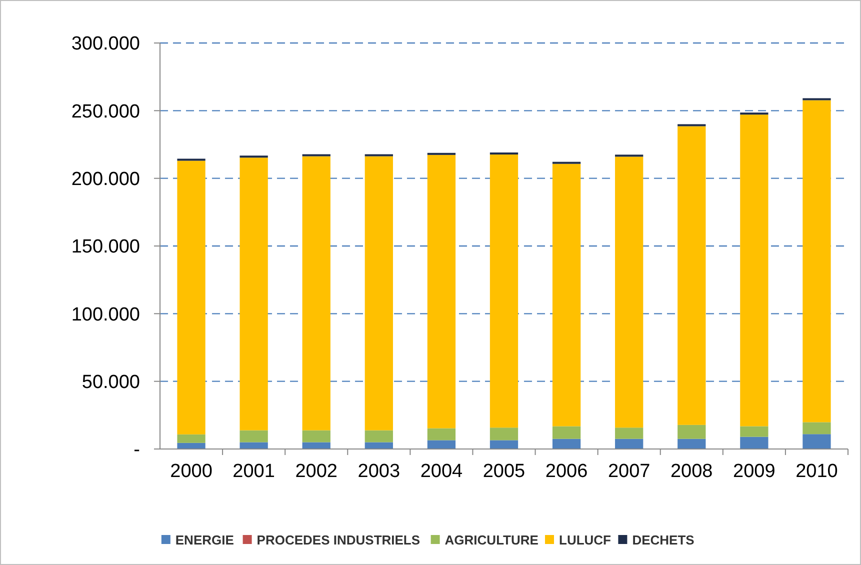  I want to click on y-tick-label: 250.000, so click(105, 111).